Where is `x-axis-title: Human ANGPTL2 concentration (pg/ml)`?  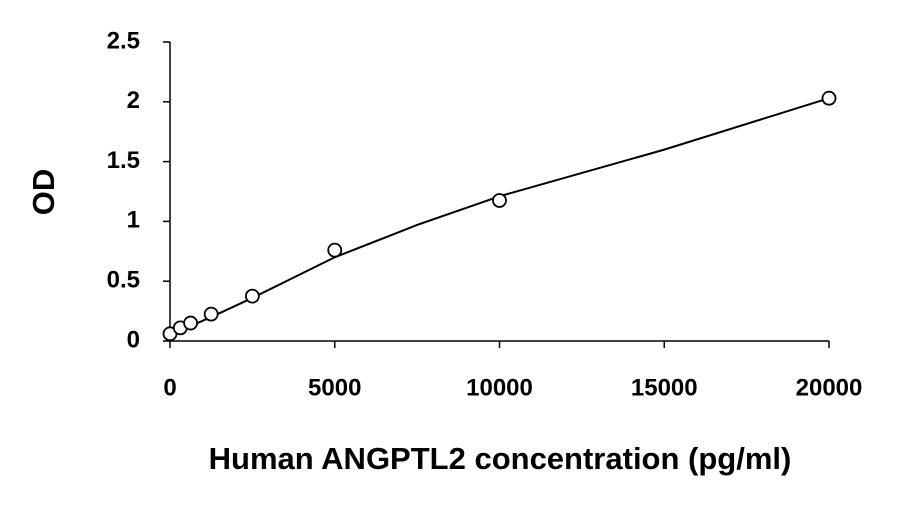 x-axis-title: Human ANGPTL2 concentration (pg/ml) is located at coordinates (500, 458).